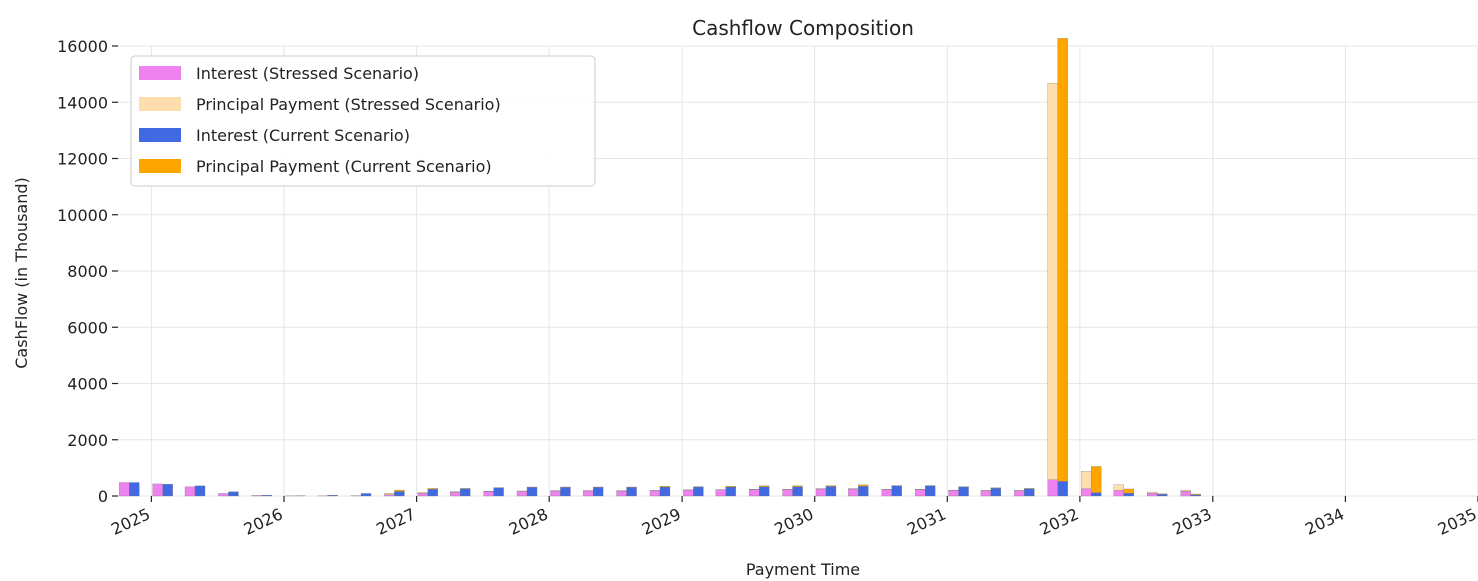 The image size is (1478, 581). What do you see at coordinates (344, 166) in the screenshot?
I see `legend-label-principal-current: Principal Payment (Current Scenario)` at bounding box center [344, 166].